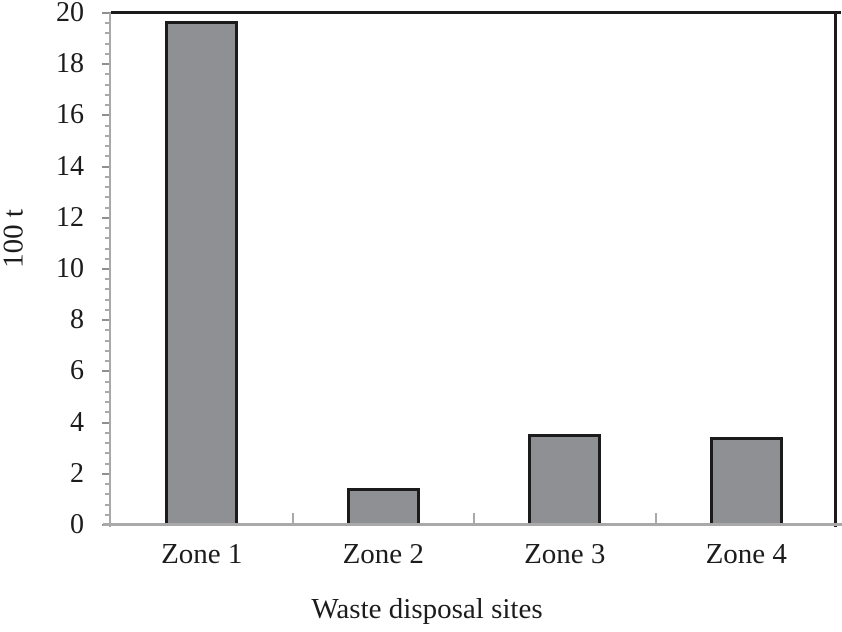  What do you see at coordinates (77, 371) in the screenshot?
I see `y-tick-label: 6` at bounding box center [77, 371].